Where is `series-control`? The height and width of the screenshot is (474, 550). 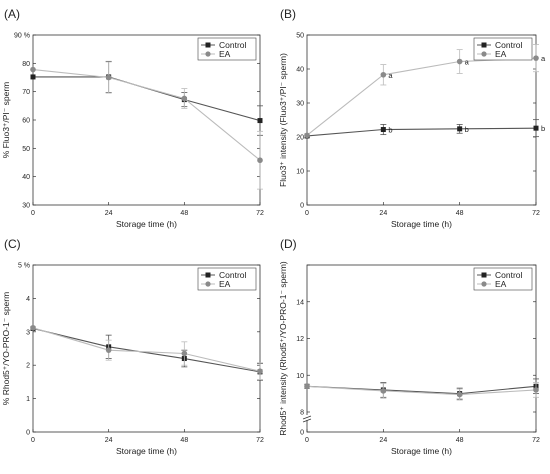
series-control is located at coordinates (146, 353).